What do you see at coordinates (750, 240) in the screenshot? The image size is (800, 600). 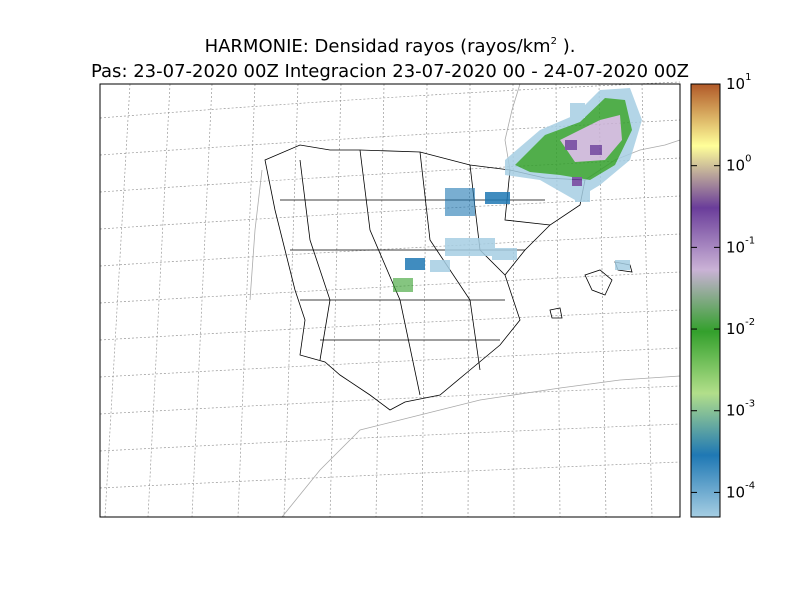 I see `tick-exponent: -1` at bounding box center [750, 240].